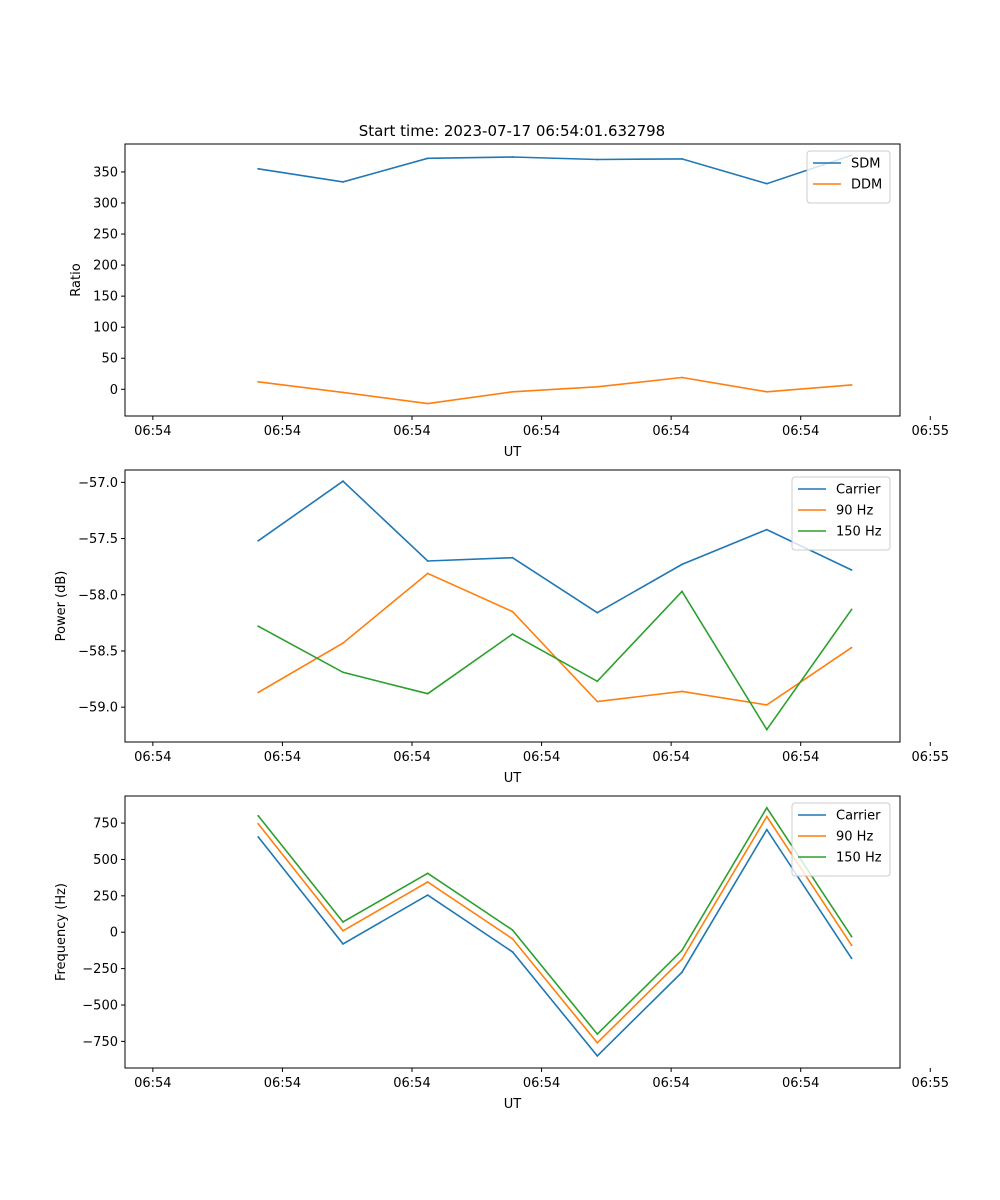  What do you see at coordinates (98, 708) in the screenshot?
I see `y-tick-label: −59.0` at bounding box center [98, 708].